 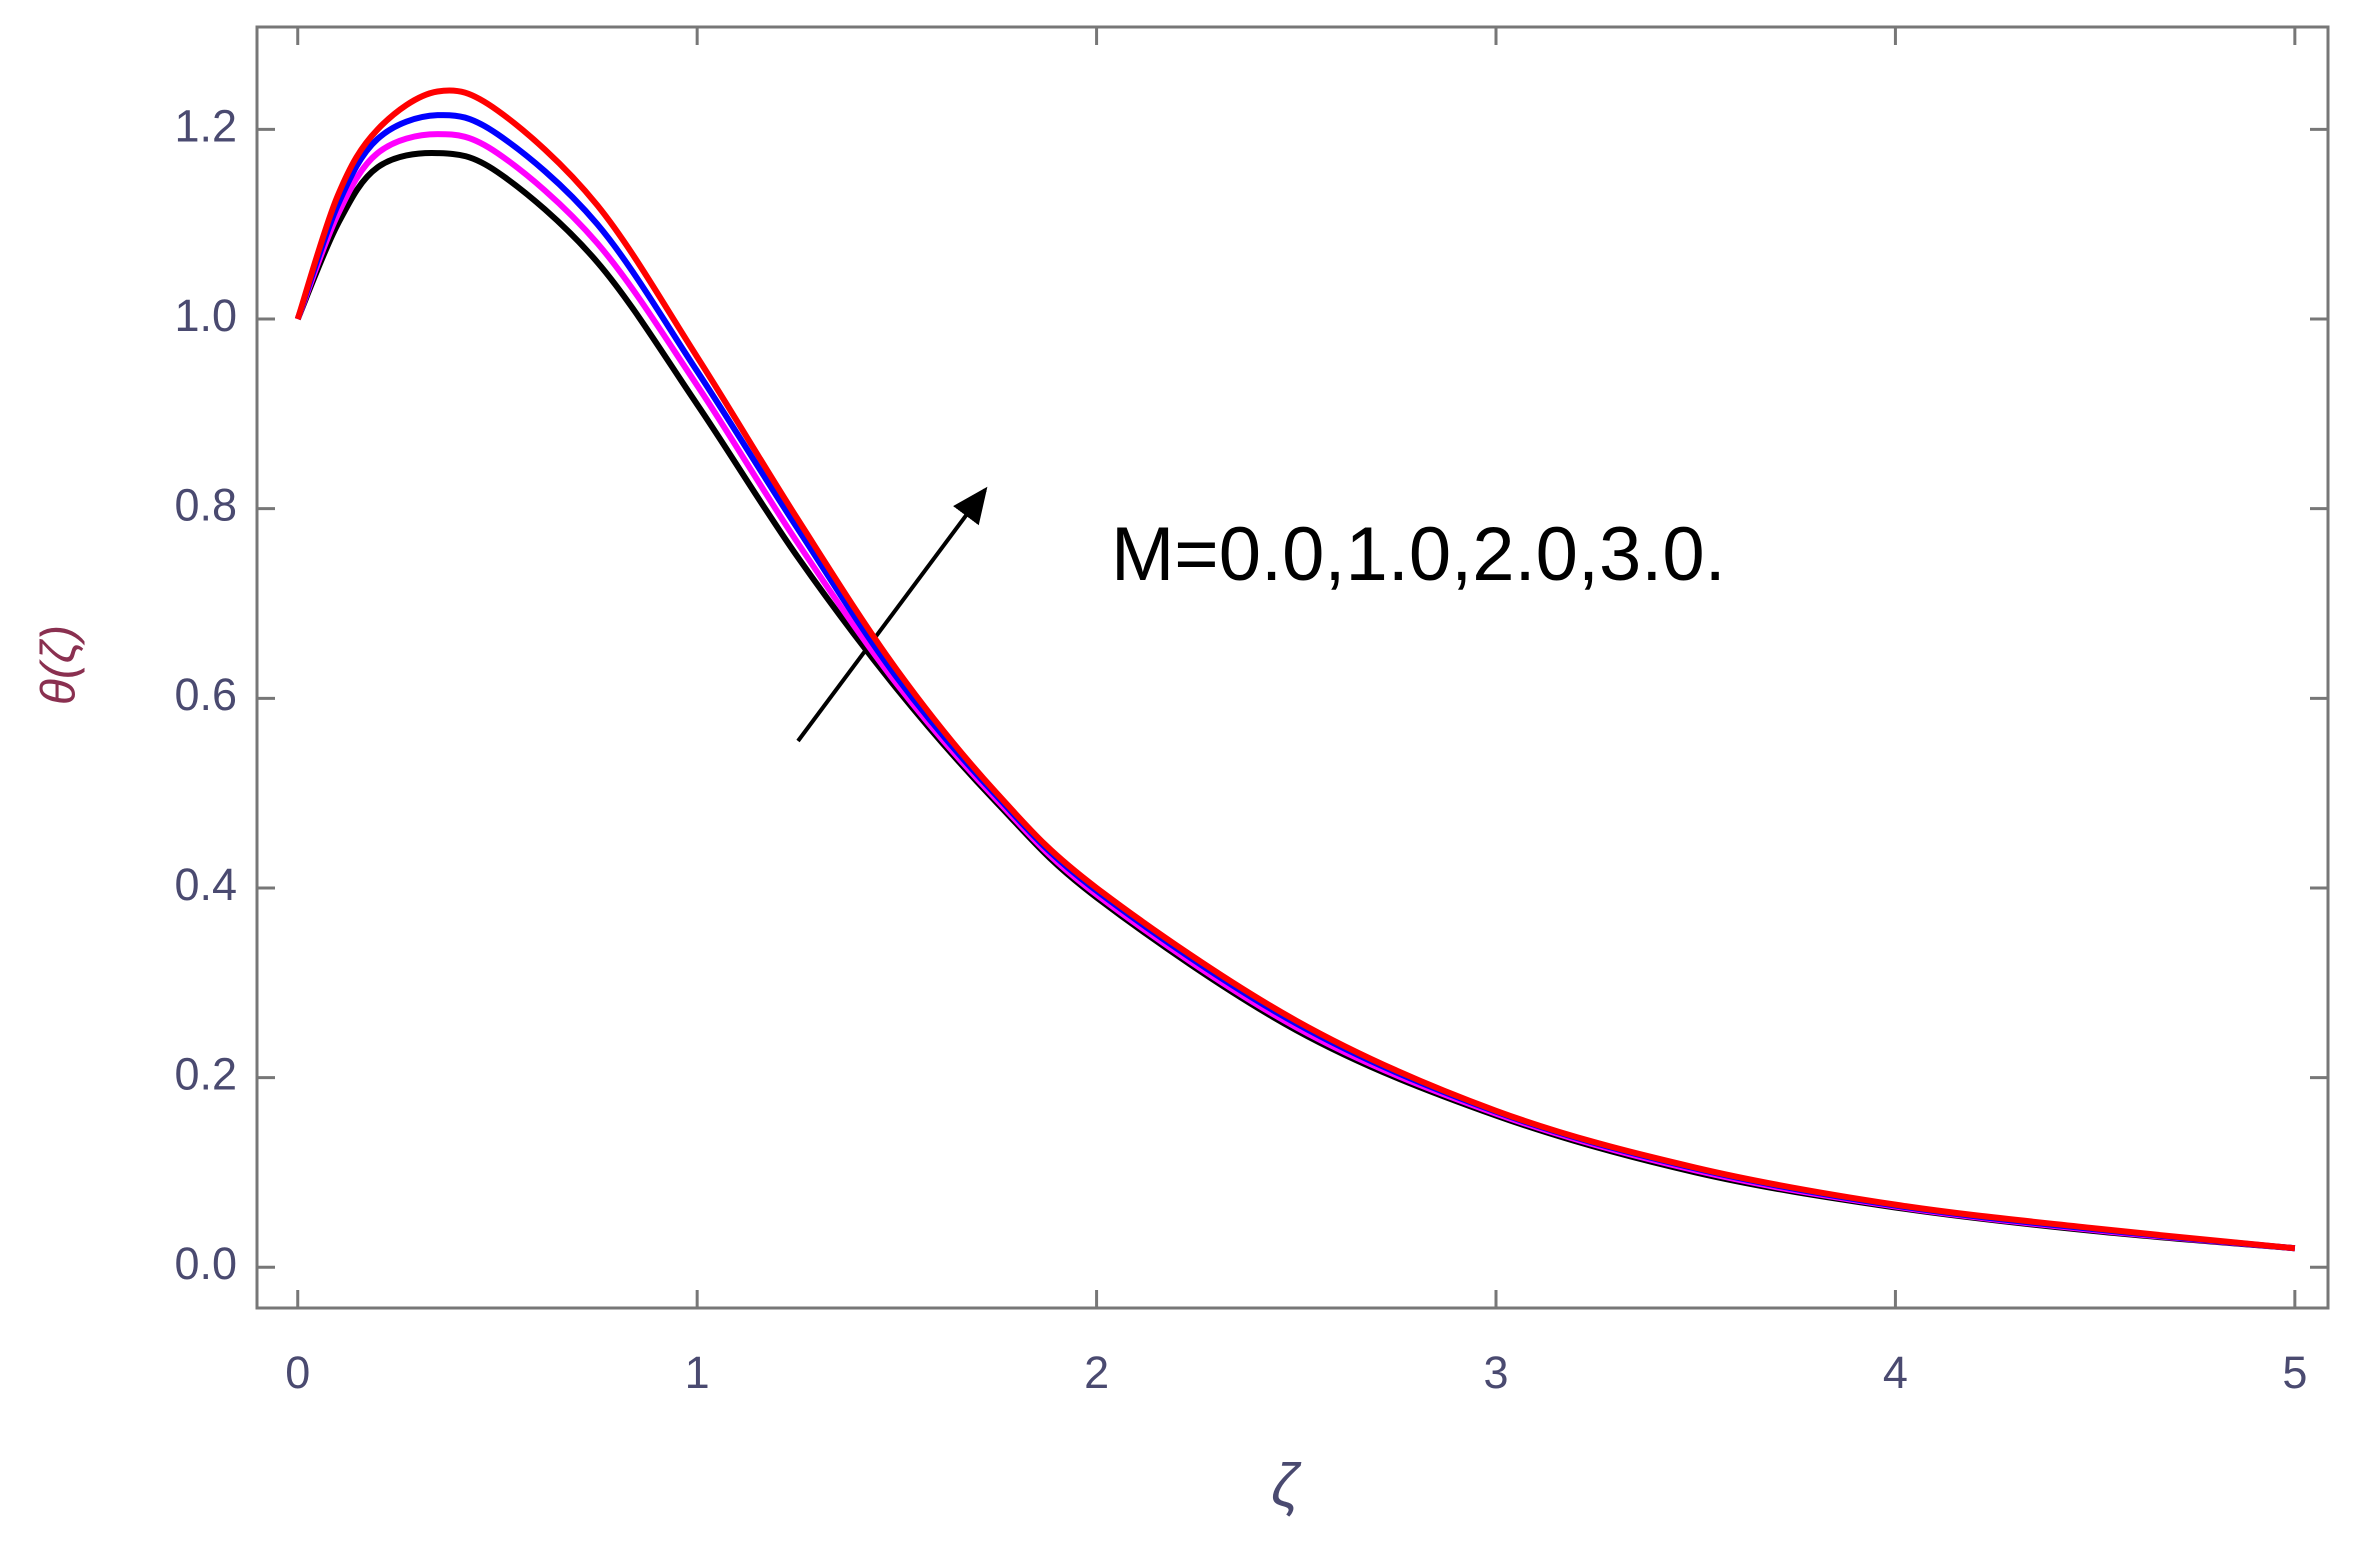 What do you see at coordinates (205, 694) in the screenshot?
I see `y-tick-label: 0.6` at bounding box center [205, 694].